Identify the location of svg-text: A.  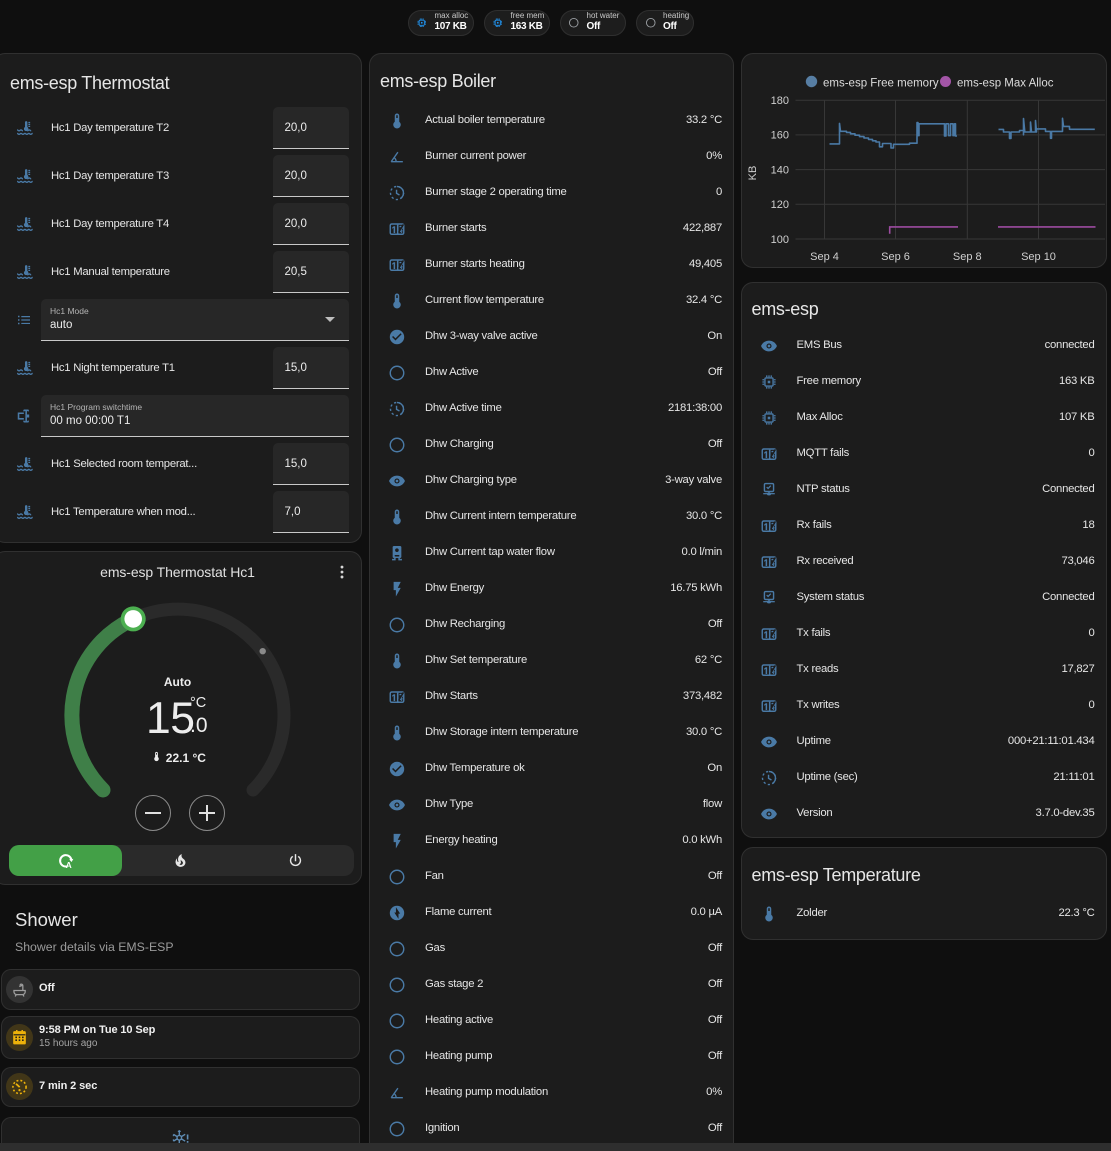
(68, 864).